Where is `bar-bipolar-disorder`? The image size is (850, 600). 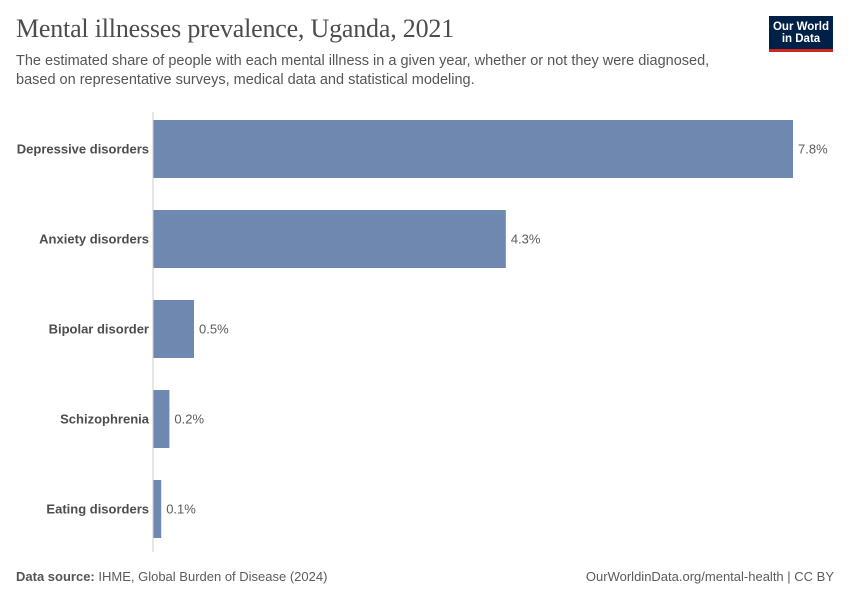 bar-bipolar-disorder is located at coordinates (174, 329).